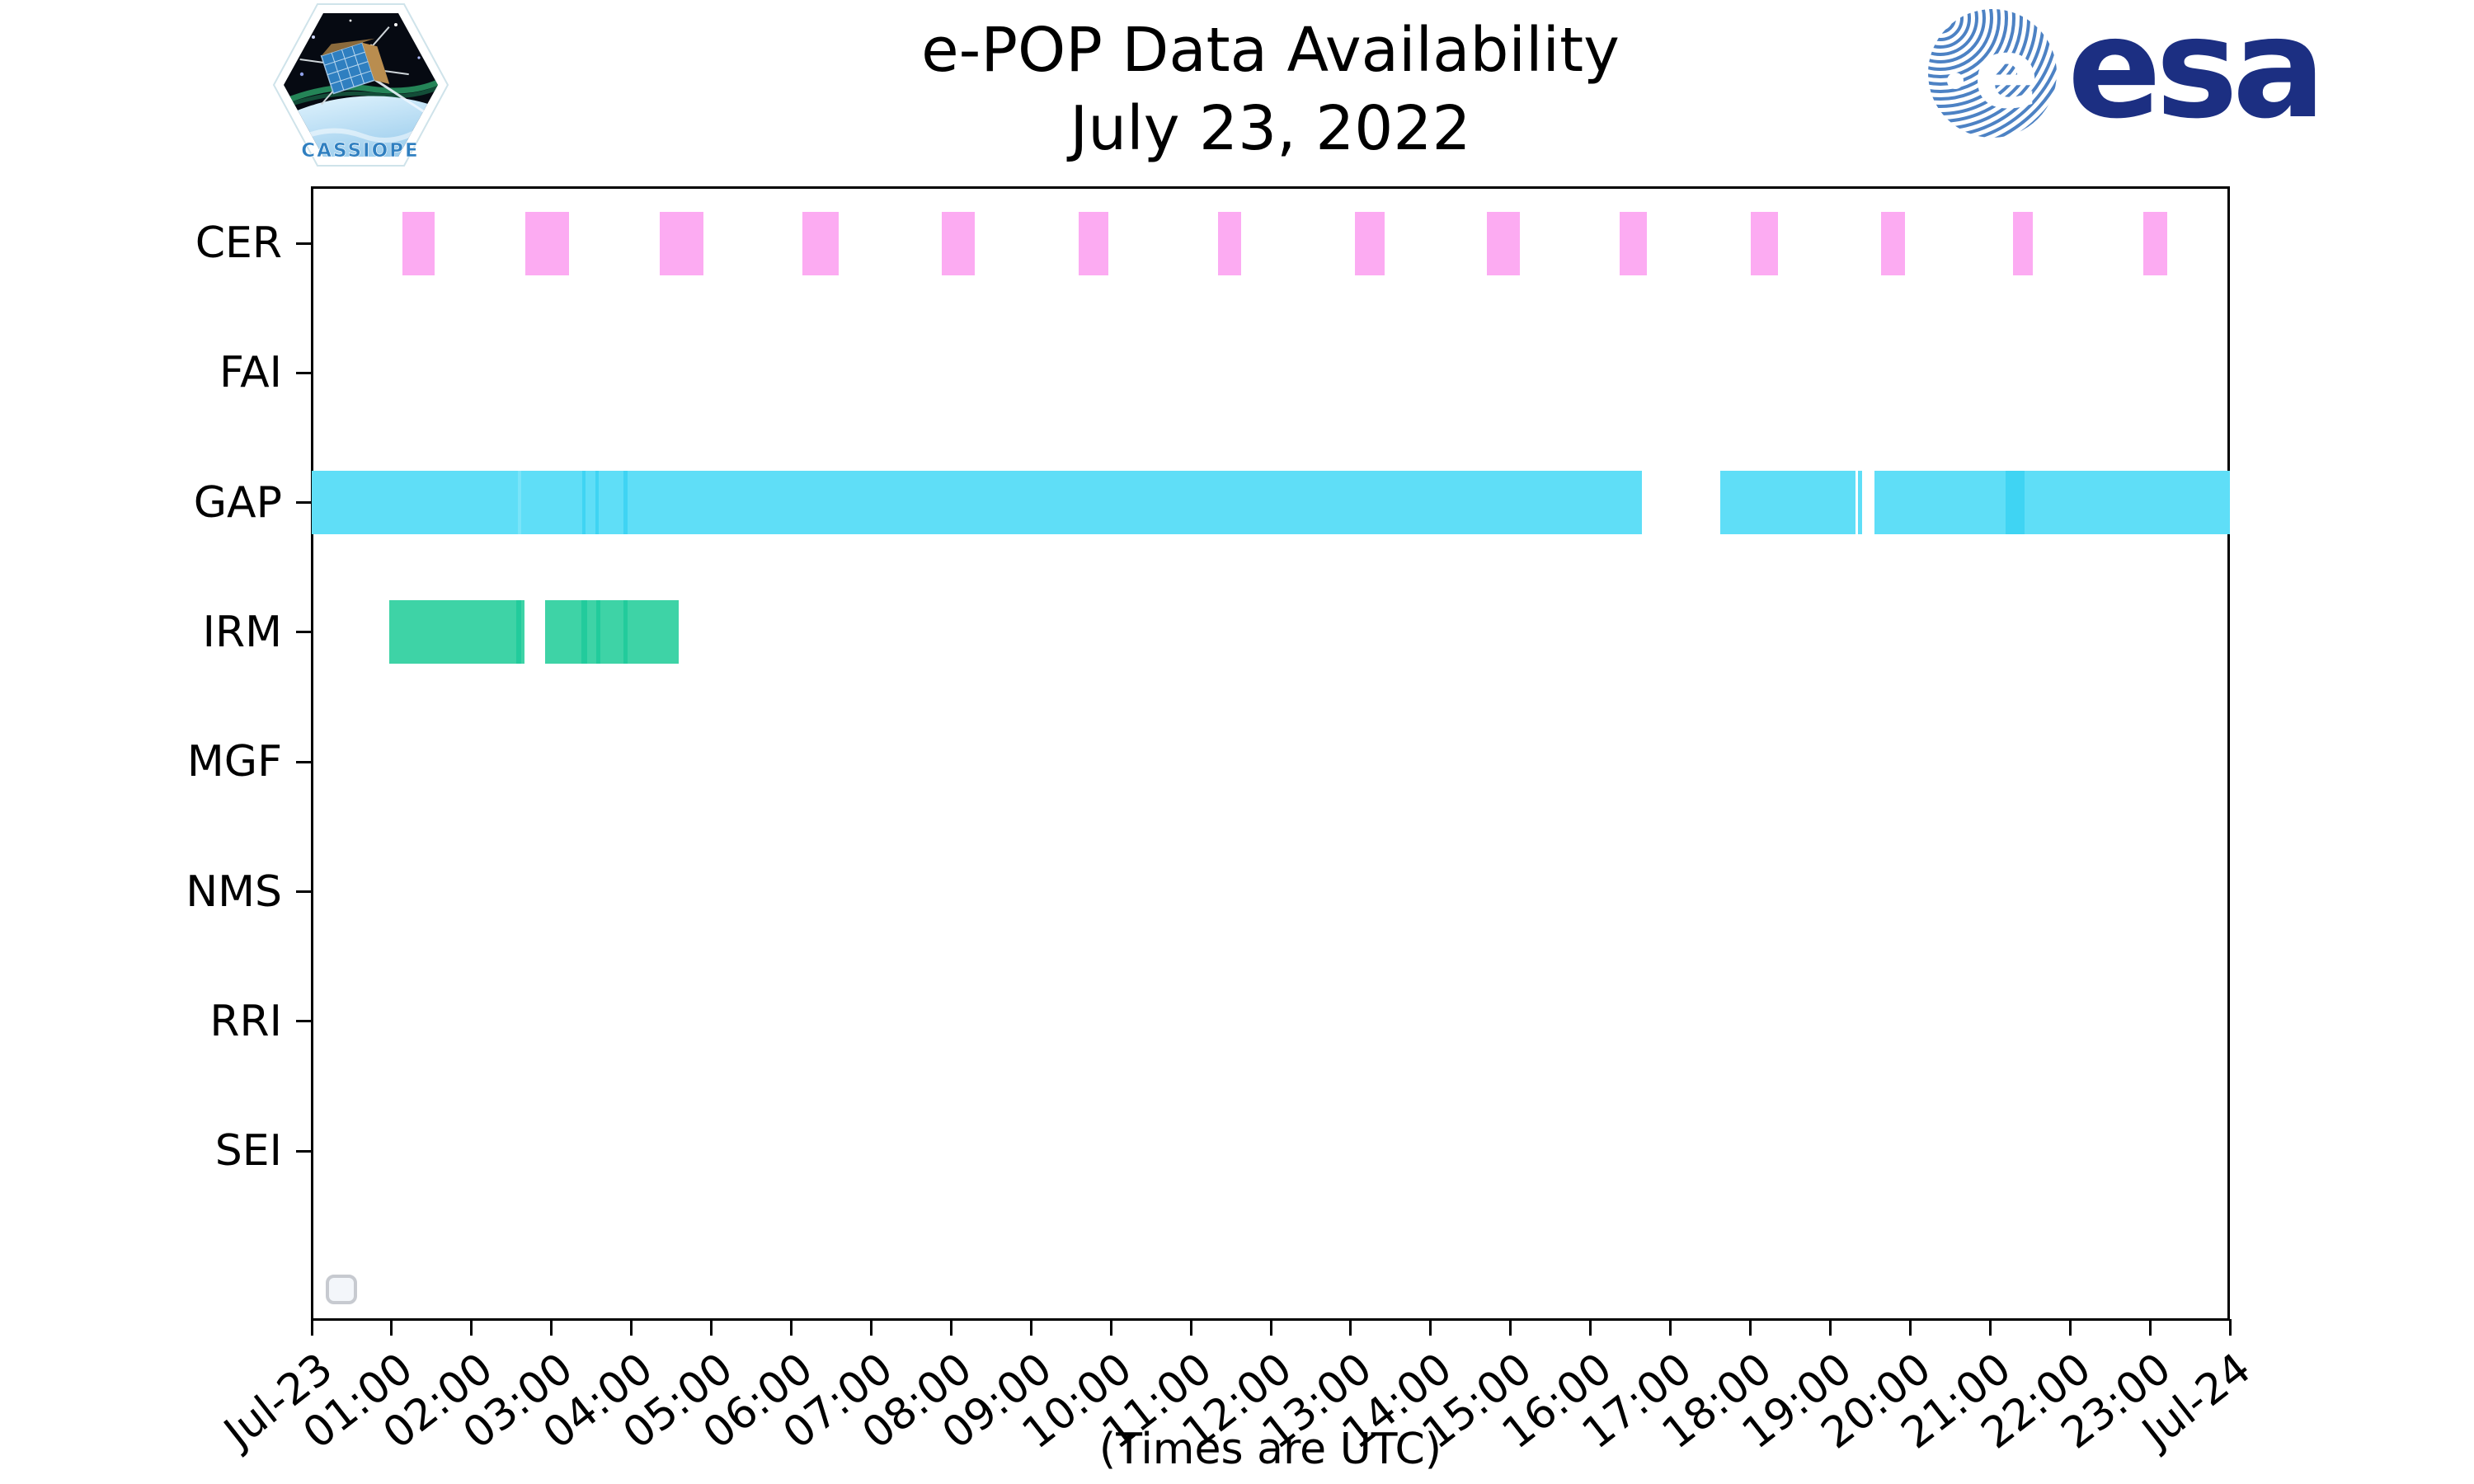 This screenshot has height=1484, width=2474. Describe the element at coordinates (238, 243) in the screenshot. I see `row-label-cer: CER` at that location.